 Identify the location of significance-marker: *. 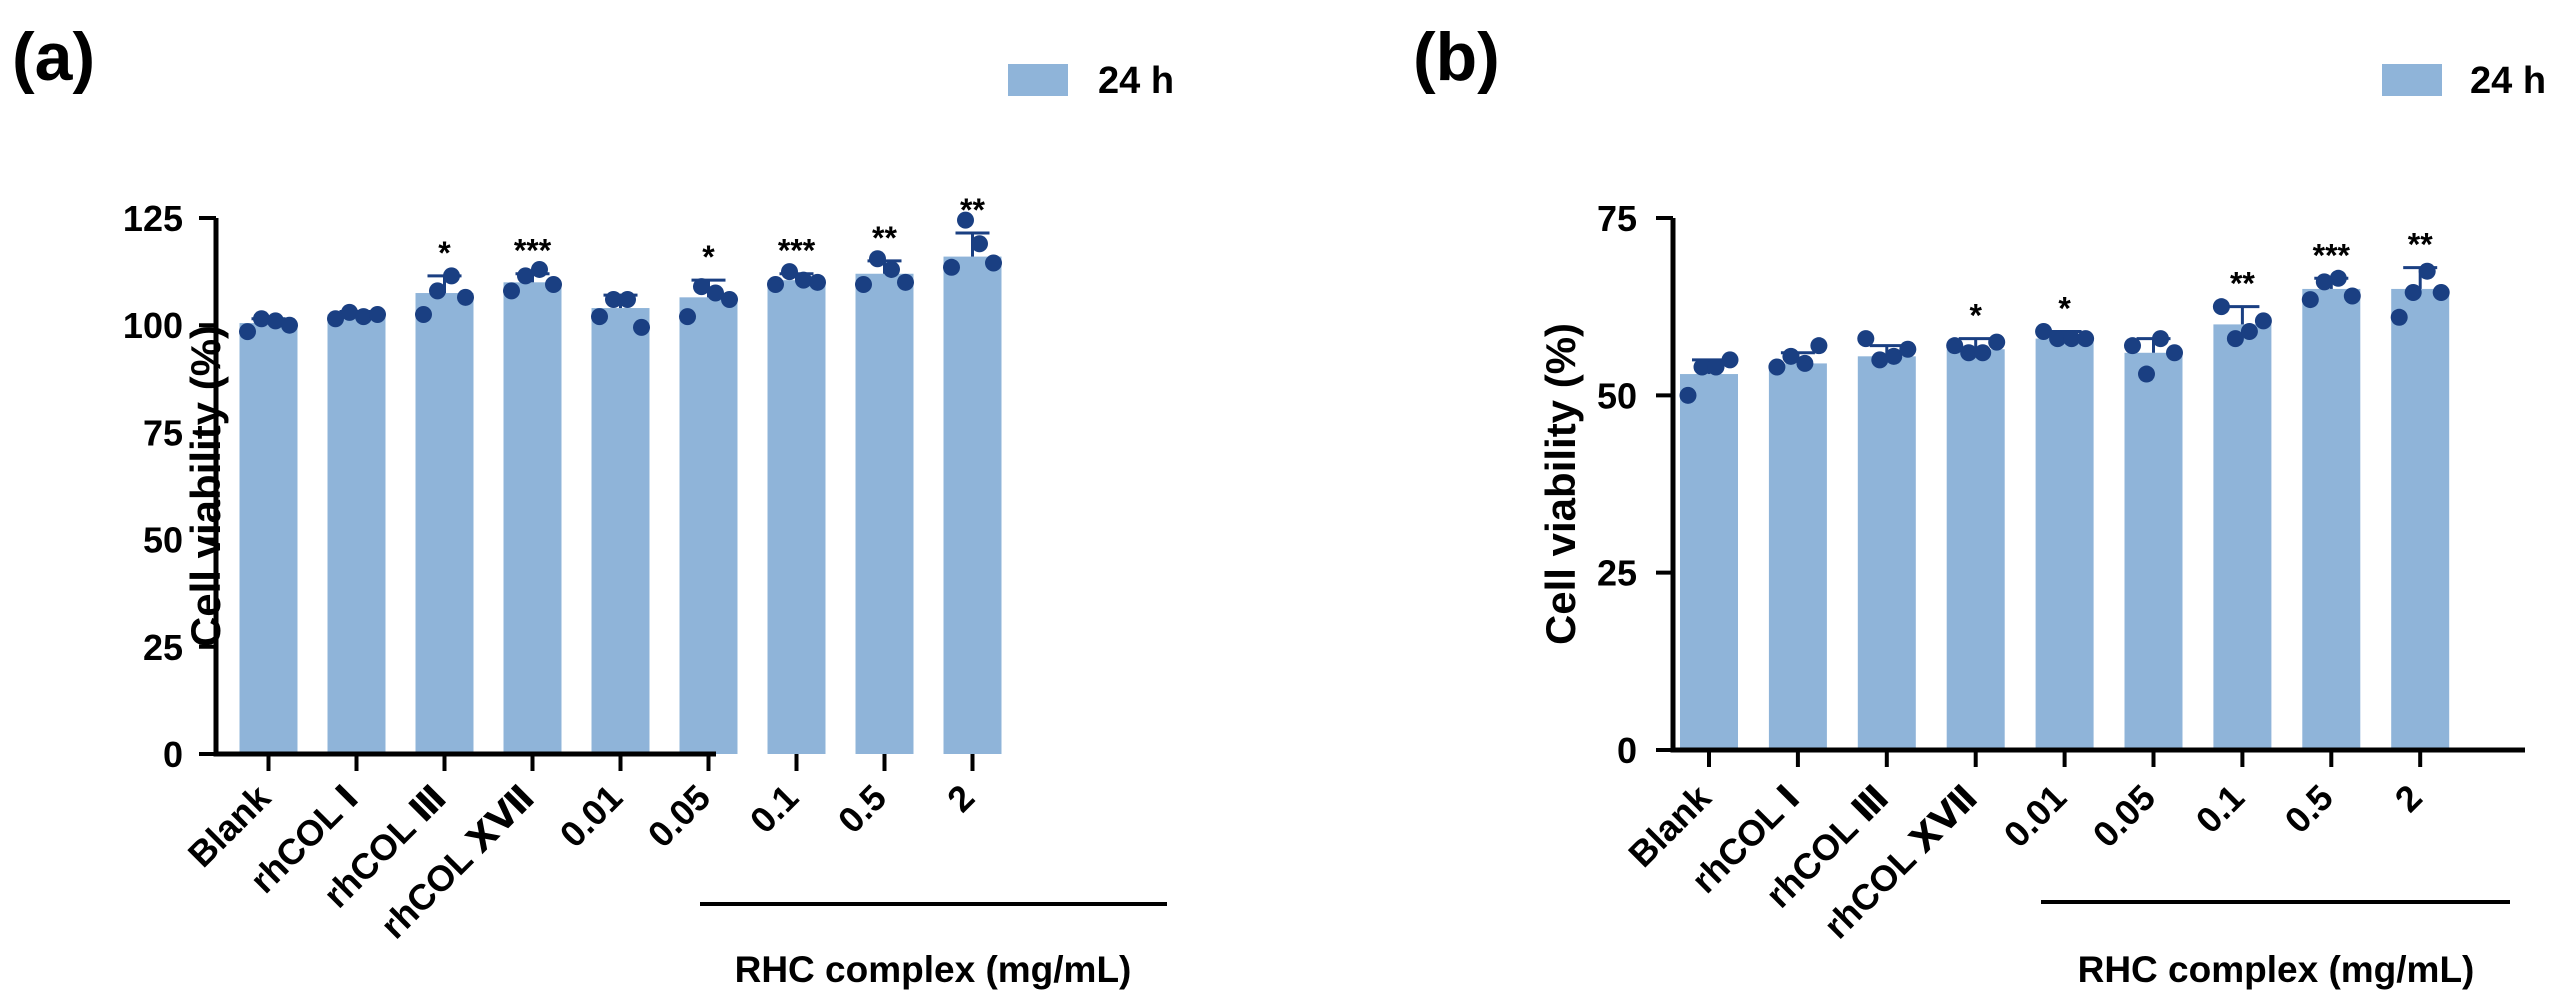
(708, 257).